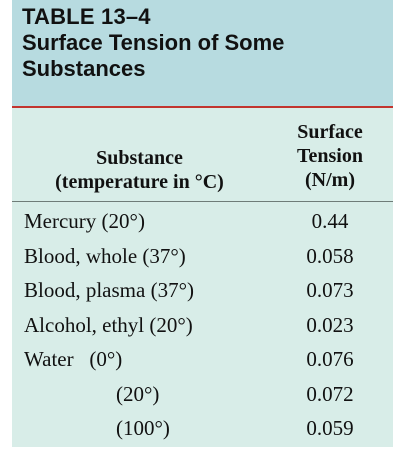  Describe the element at coordinates (330, 324) in the screenshot. I see `surface-tension-cell: 0.023` at that location.